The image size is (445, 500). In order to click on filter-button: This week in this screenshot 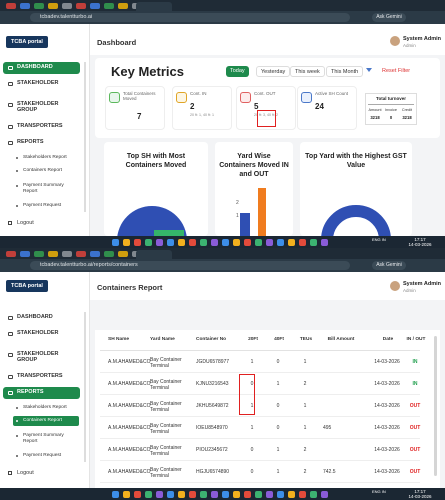, I will do `click(307, 71)`.